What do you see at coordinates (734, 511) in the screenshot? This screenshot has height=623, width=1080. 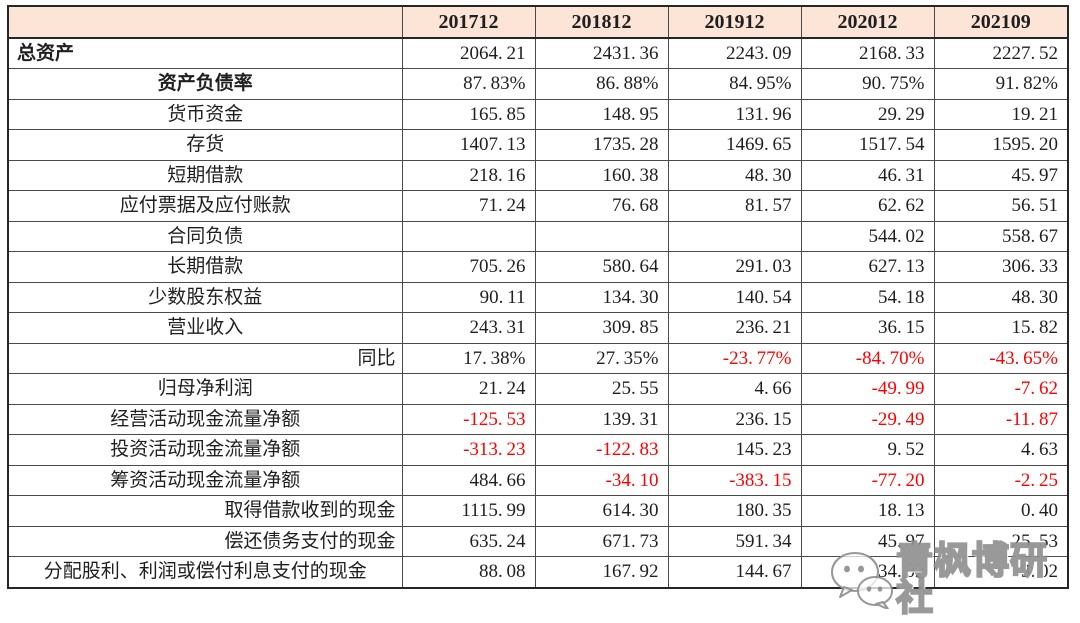 I see `value-cell: 180. 35` at bounding box center [734, 511].